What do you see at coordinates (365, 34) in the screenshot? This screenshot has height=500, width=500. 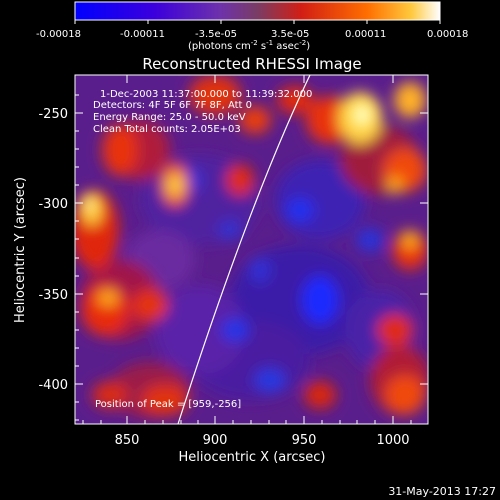 I see `colorbar-tick-label: 0.00011` at bounding box center [365, 34].